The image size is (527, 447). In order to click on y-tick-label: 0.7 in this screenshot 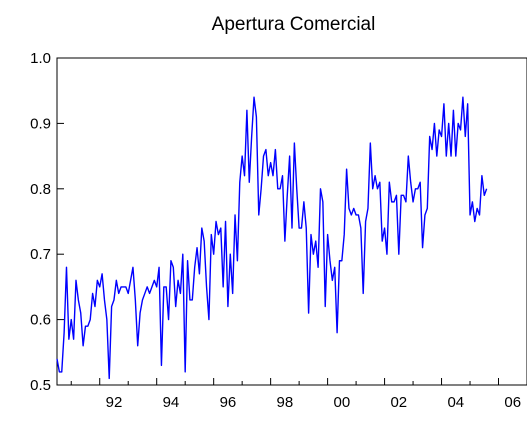, I will do `click(40, 254)`.